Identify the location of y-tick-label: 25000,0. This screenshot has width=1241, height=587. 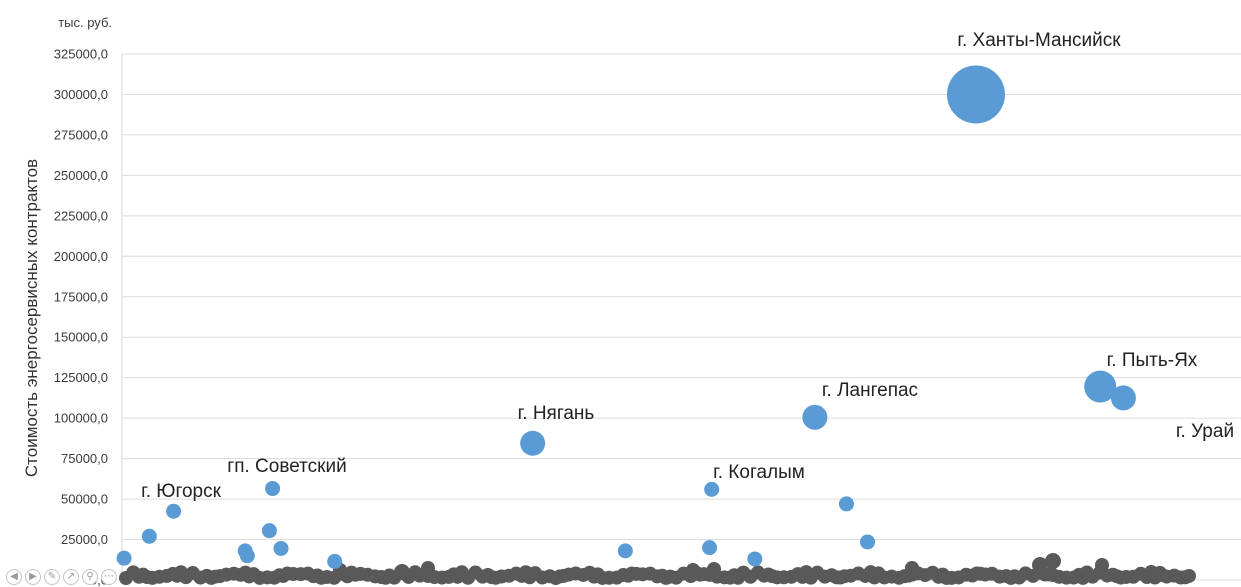
(84, 539).